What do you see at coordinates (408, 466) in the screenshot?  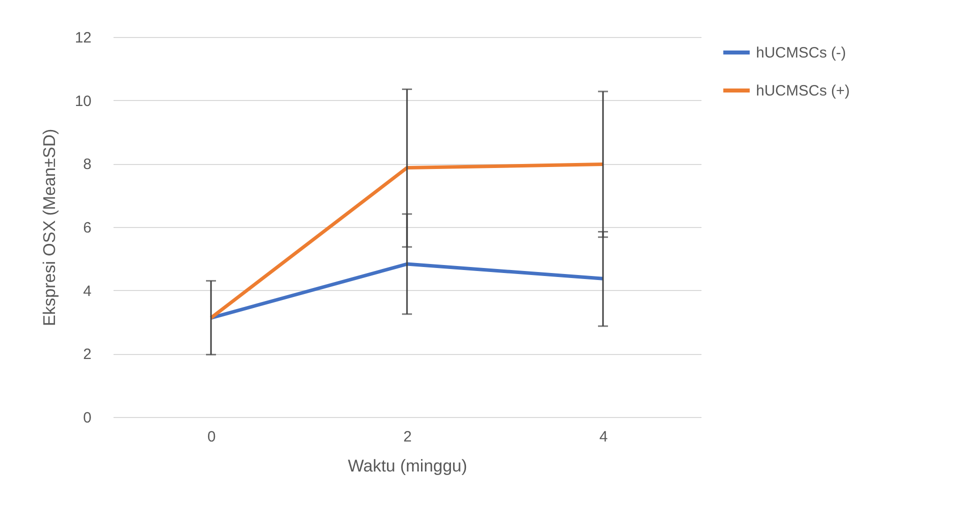 I see `x-axis-title: Waktu (minggu)` at bounding box center [408, 466].